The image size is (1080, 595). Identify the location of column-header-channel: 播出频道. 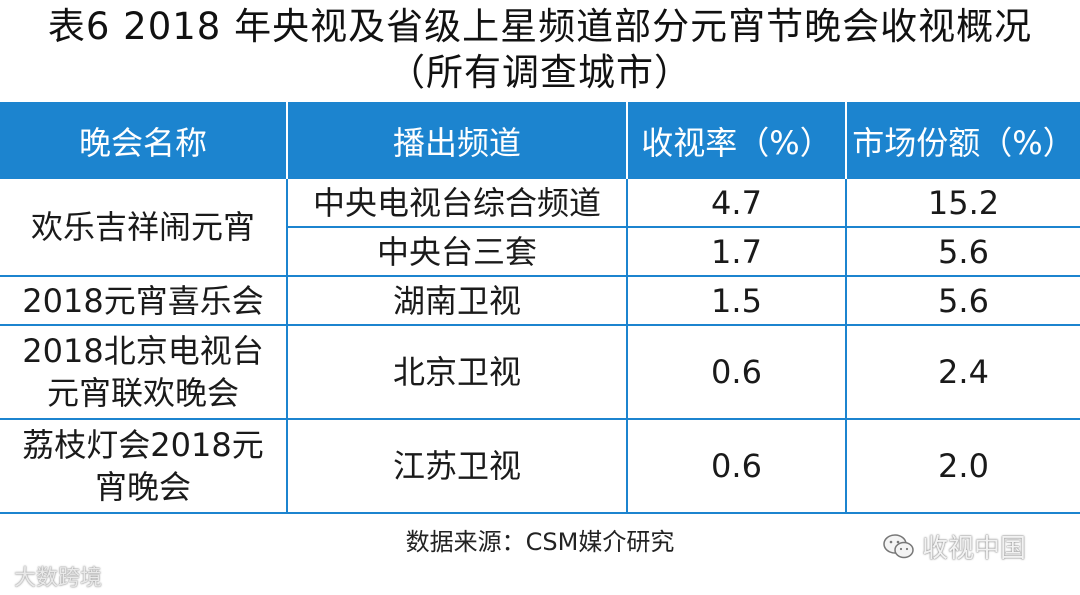
(457, 140).